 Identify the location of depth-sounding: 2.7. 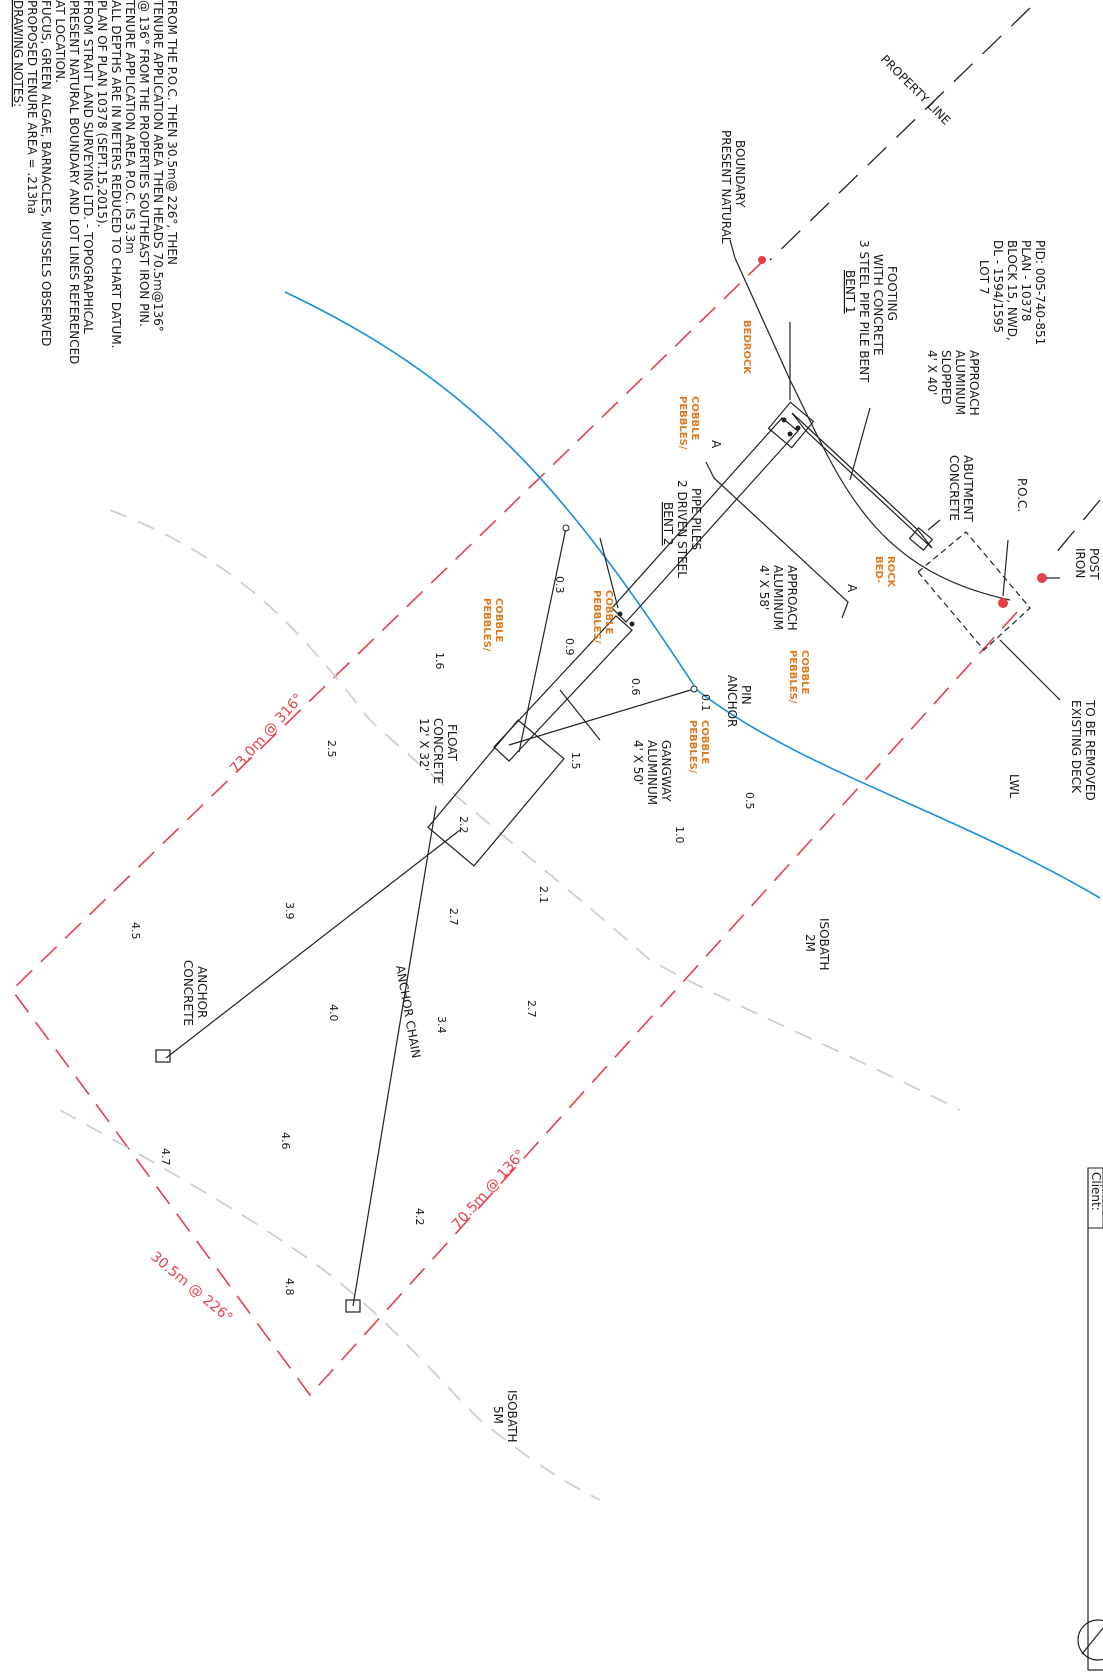
(531, 1009).